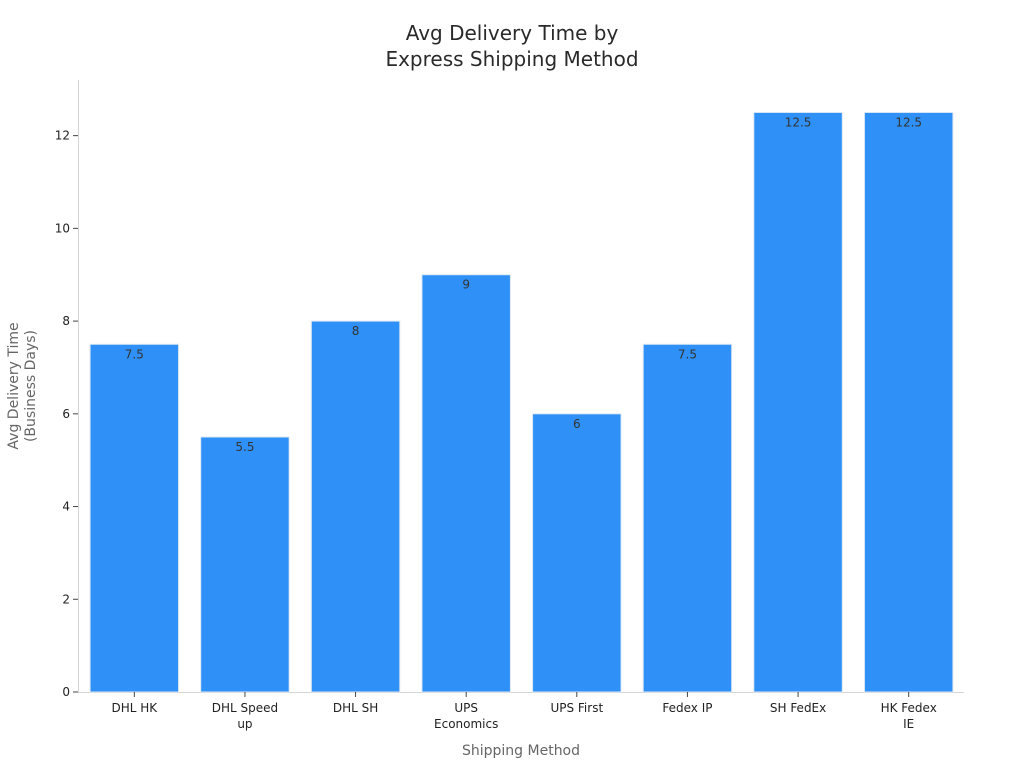  I want to click on y-tick-label: 0, so click(66, 692).